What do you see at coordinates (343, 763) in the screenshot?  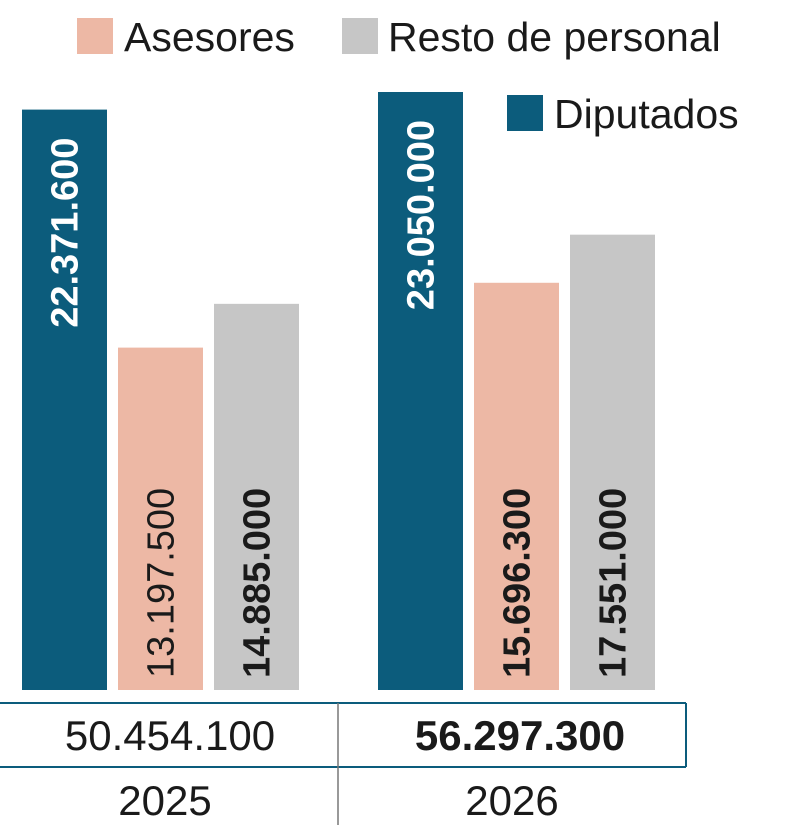 I see `totals-table: 50.454.100 56.297.300 2025 2026` at bounding box center [343, 763].